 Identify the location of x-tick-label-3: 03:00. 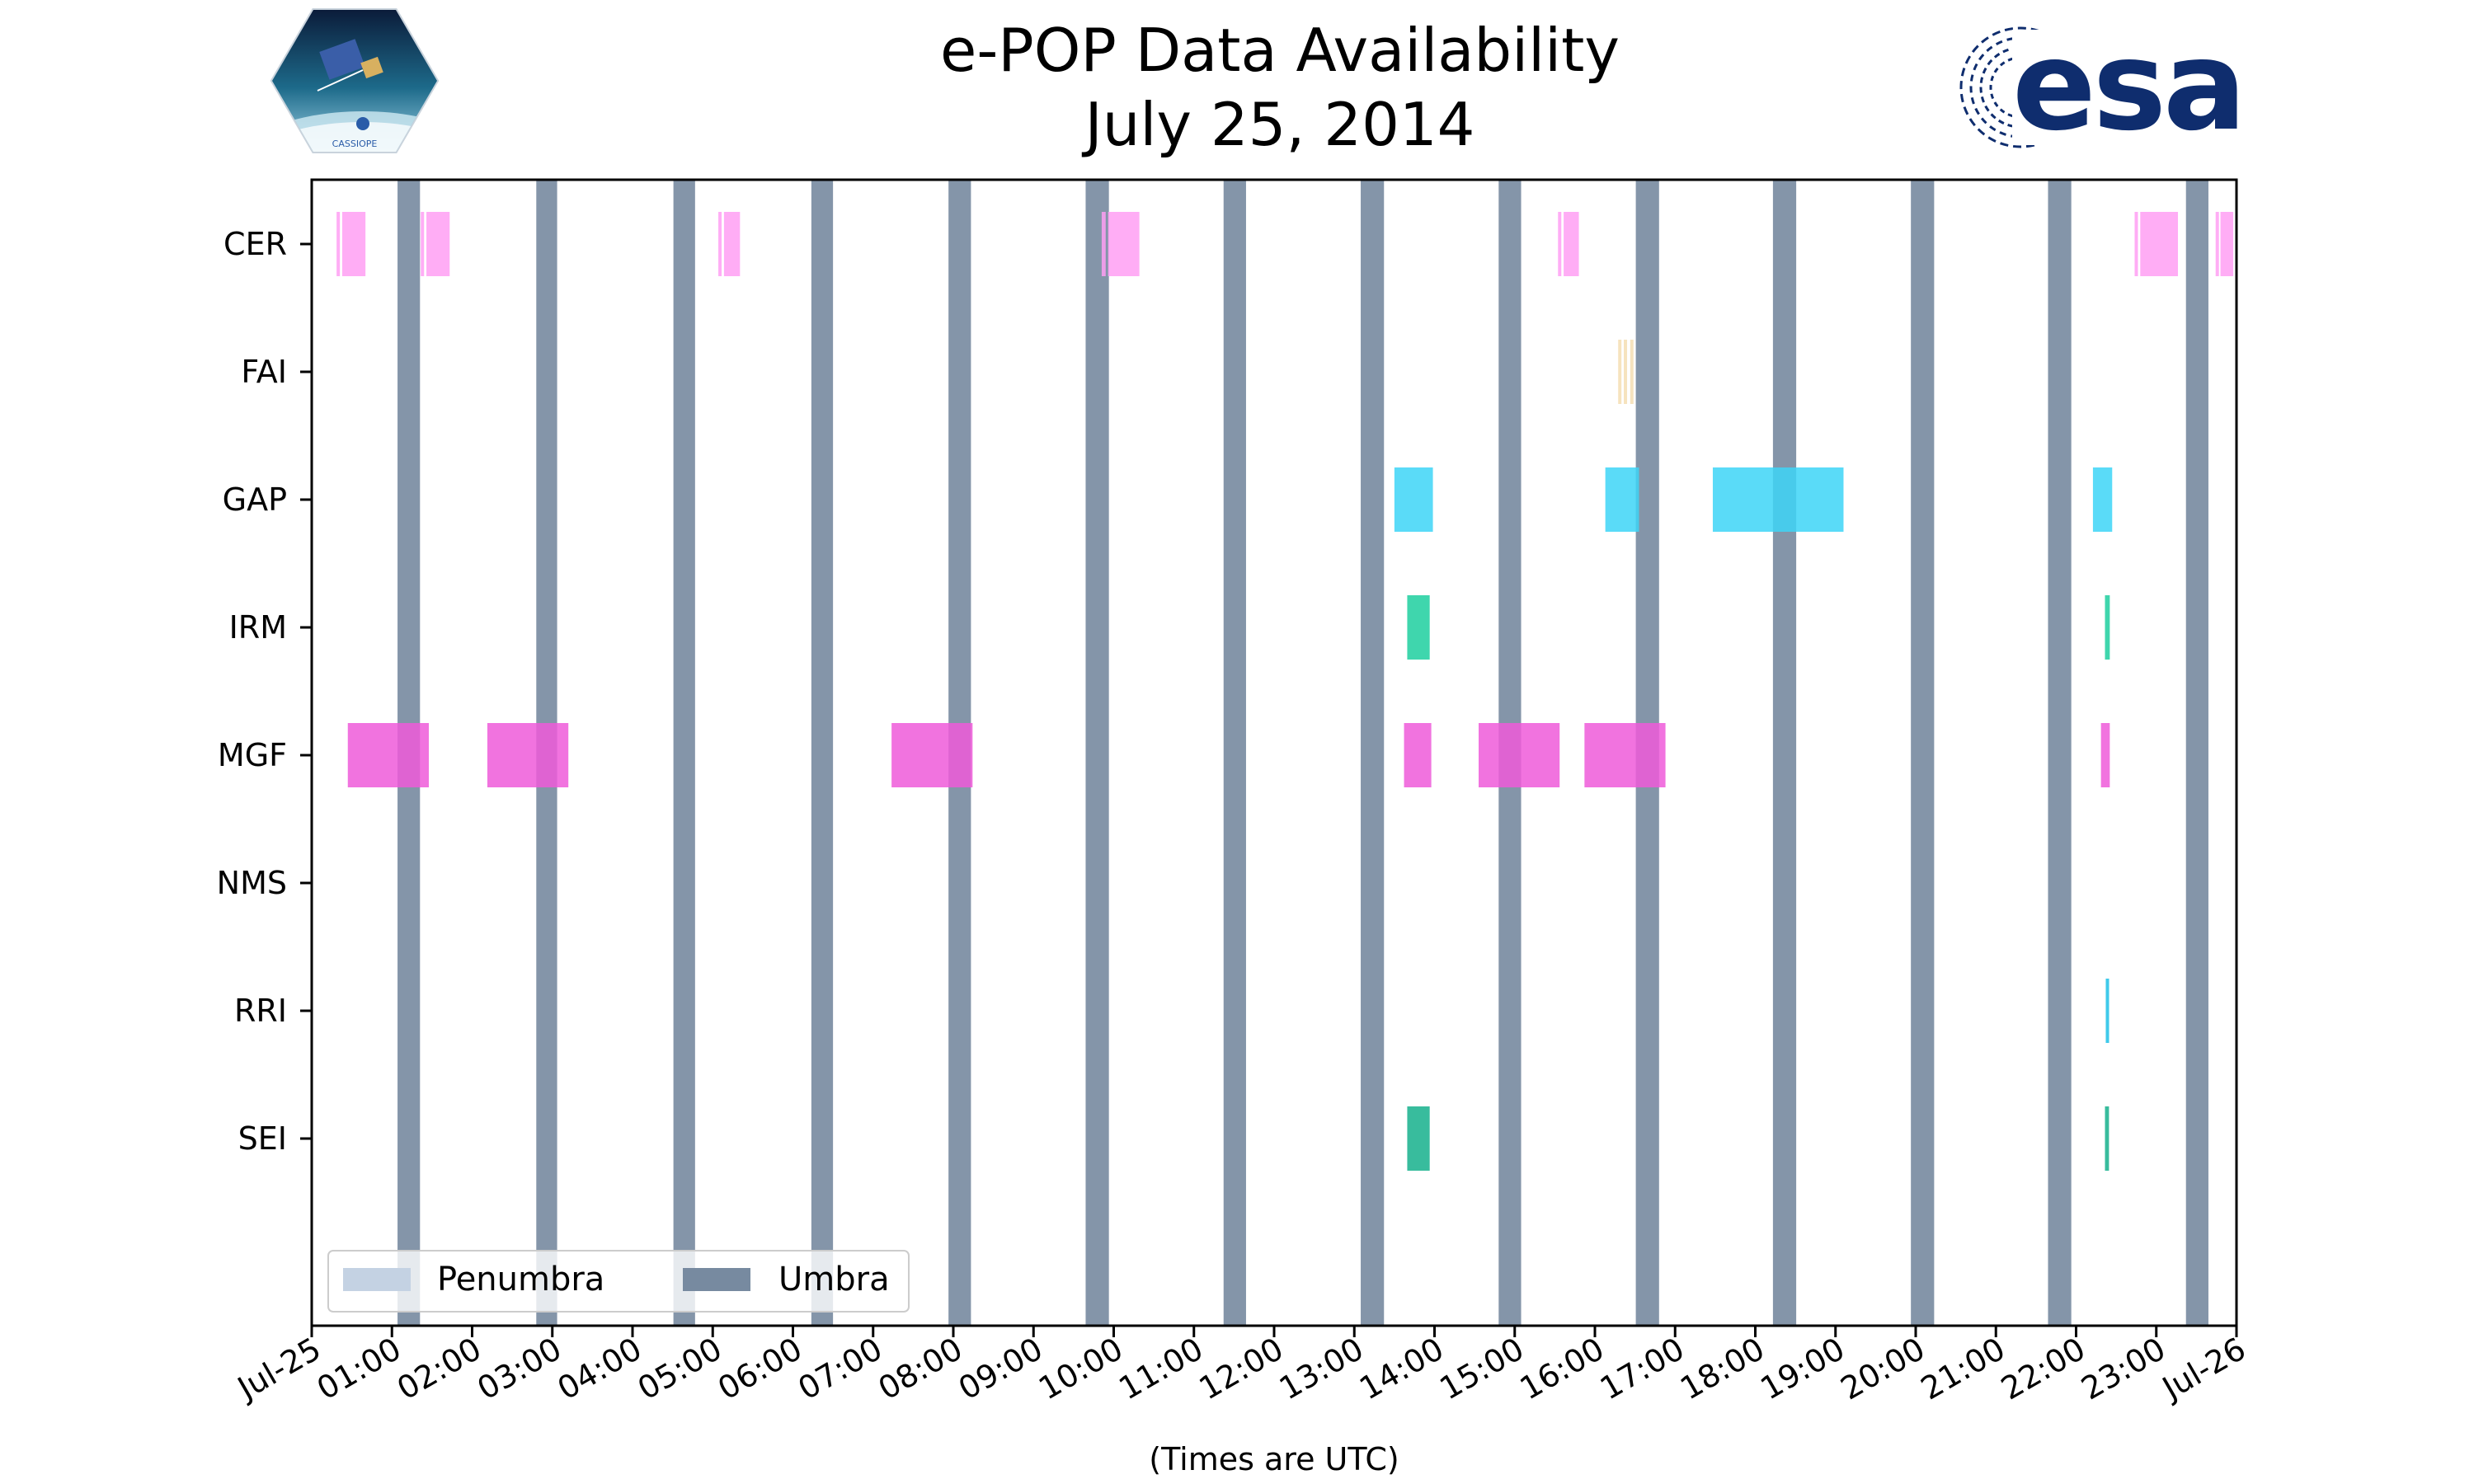
(519, 1369).